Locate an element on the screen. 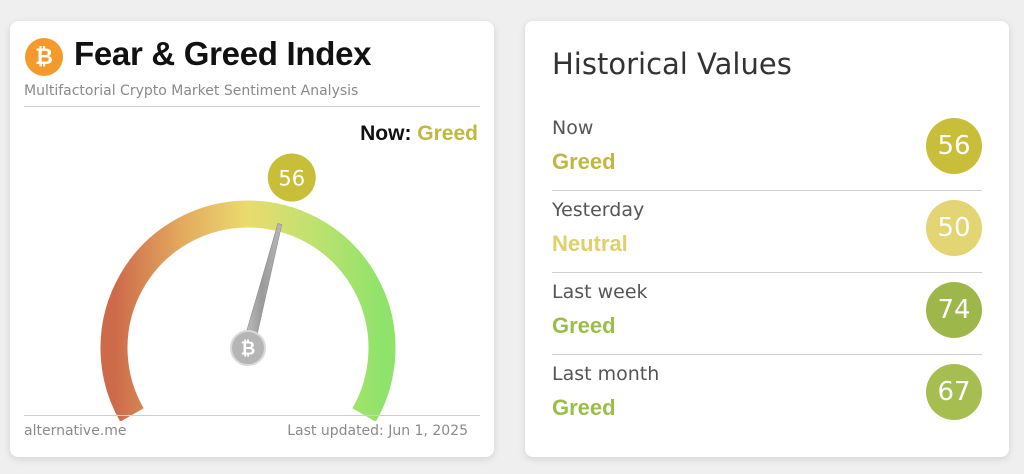 This screenshot has width=1024, height=474. now-status: Now: Greed is located at coordinates (419, 134).